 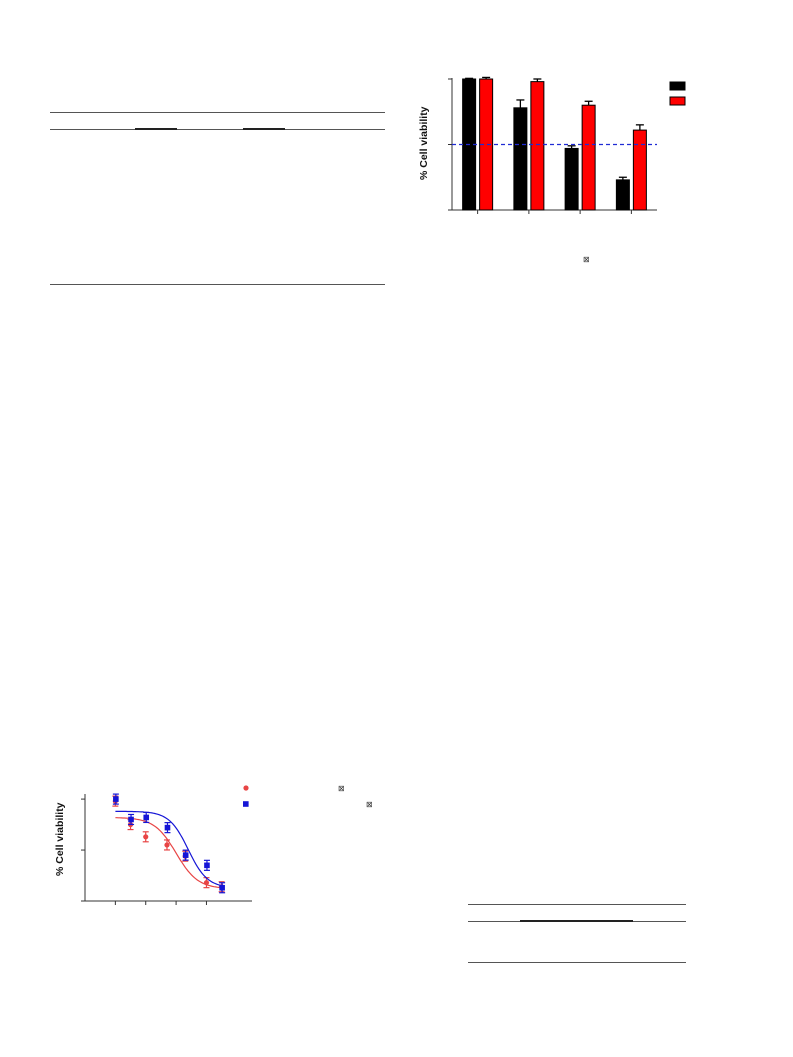 What do you see at coordinates (552, 170) in the screenshot?
I see `bar-chart: % Cell viability ⊠` at bounding box center [552, 170].